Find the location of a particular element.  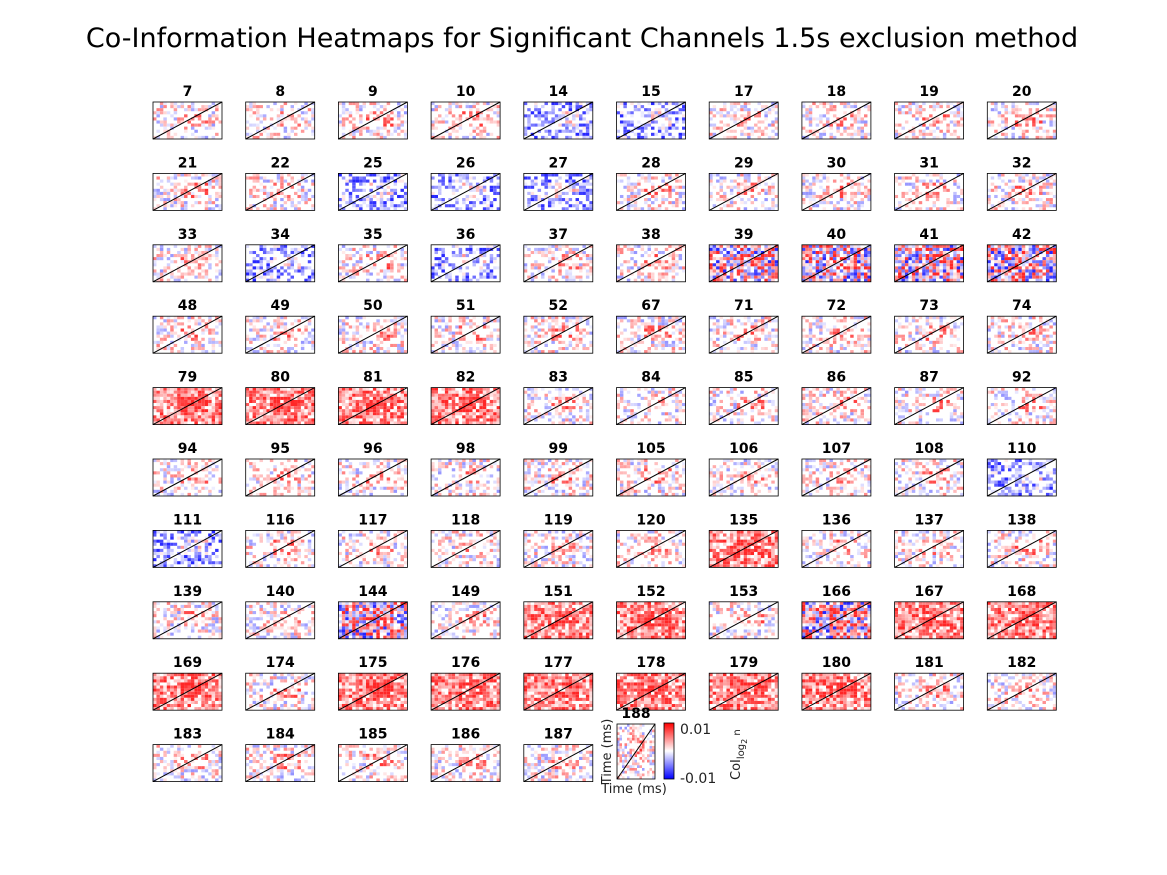

heatmap-panel: 17 is located at coordinates (743, 112).